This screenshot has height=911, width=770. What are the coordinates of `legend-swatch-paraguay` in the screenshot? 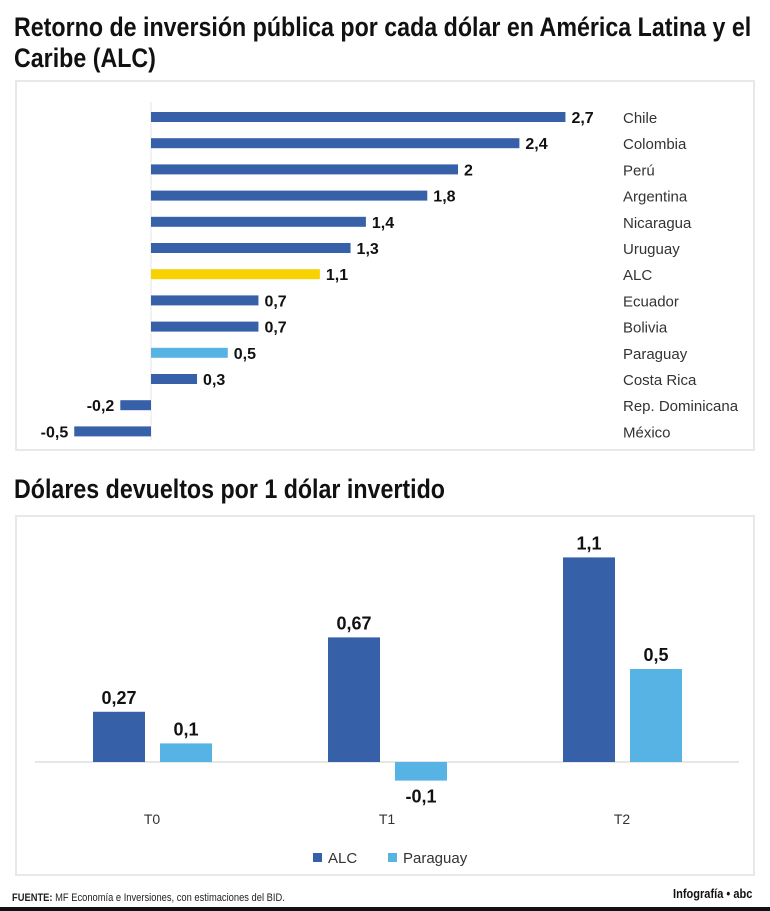 It's located at (392, 857).